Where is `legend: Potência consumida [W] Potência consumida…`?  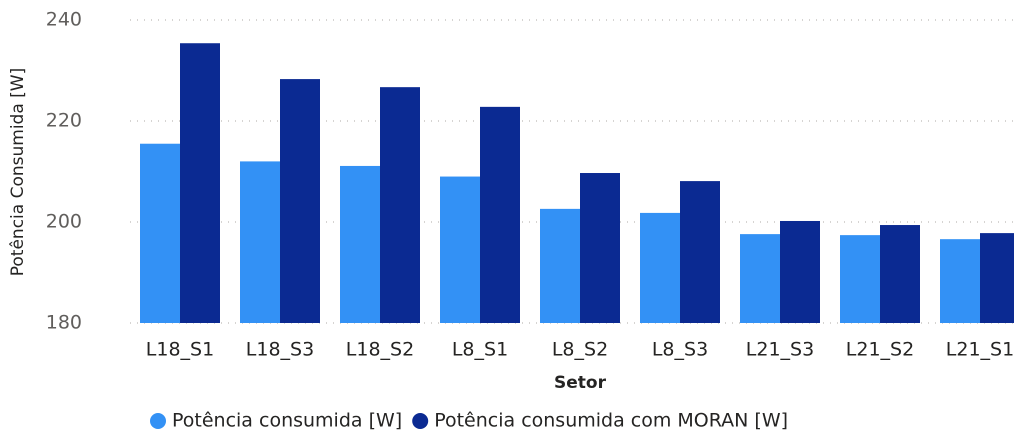
legend: Potência consumida [W] Potência consumida… is located at coordinates (469, 421).